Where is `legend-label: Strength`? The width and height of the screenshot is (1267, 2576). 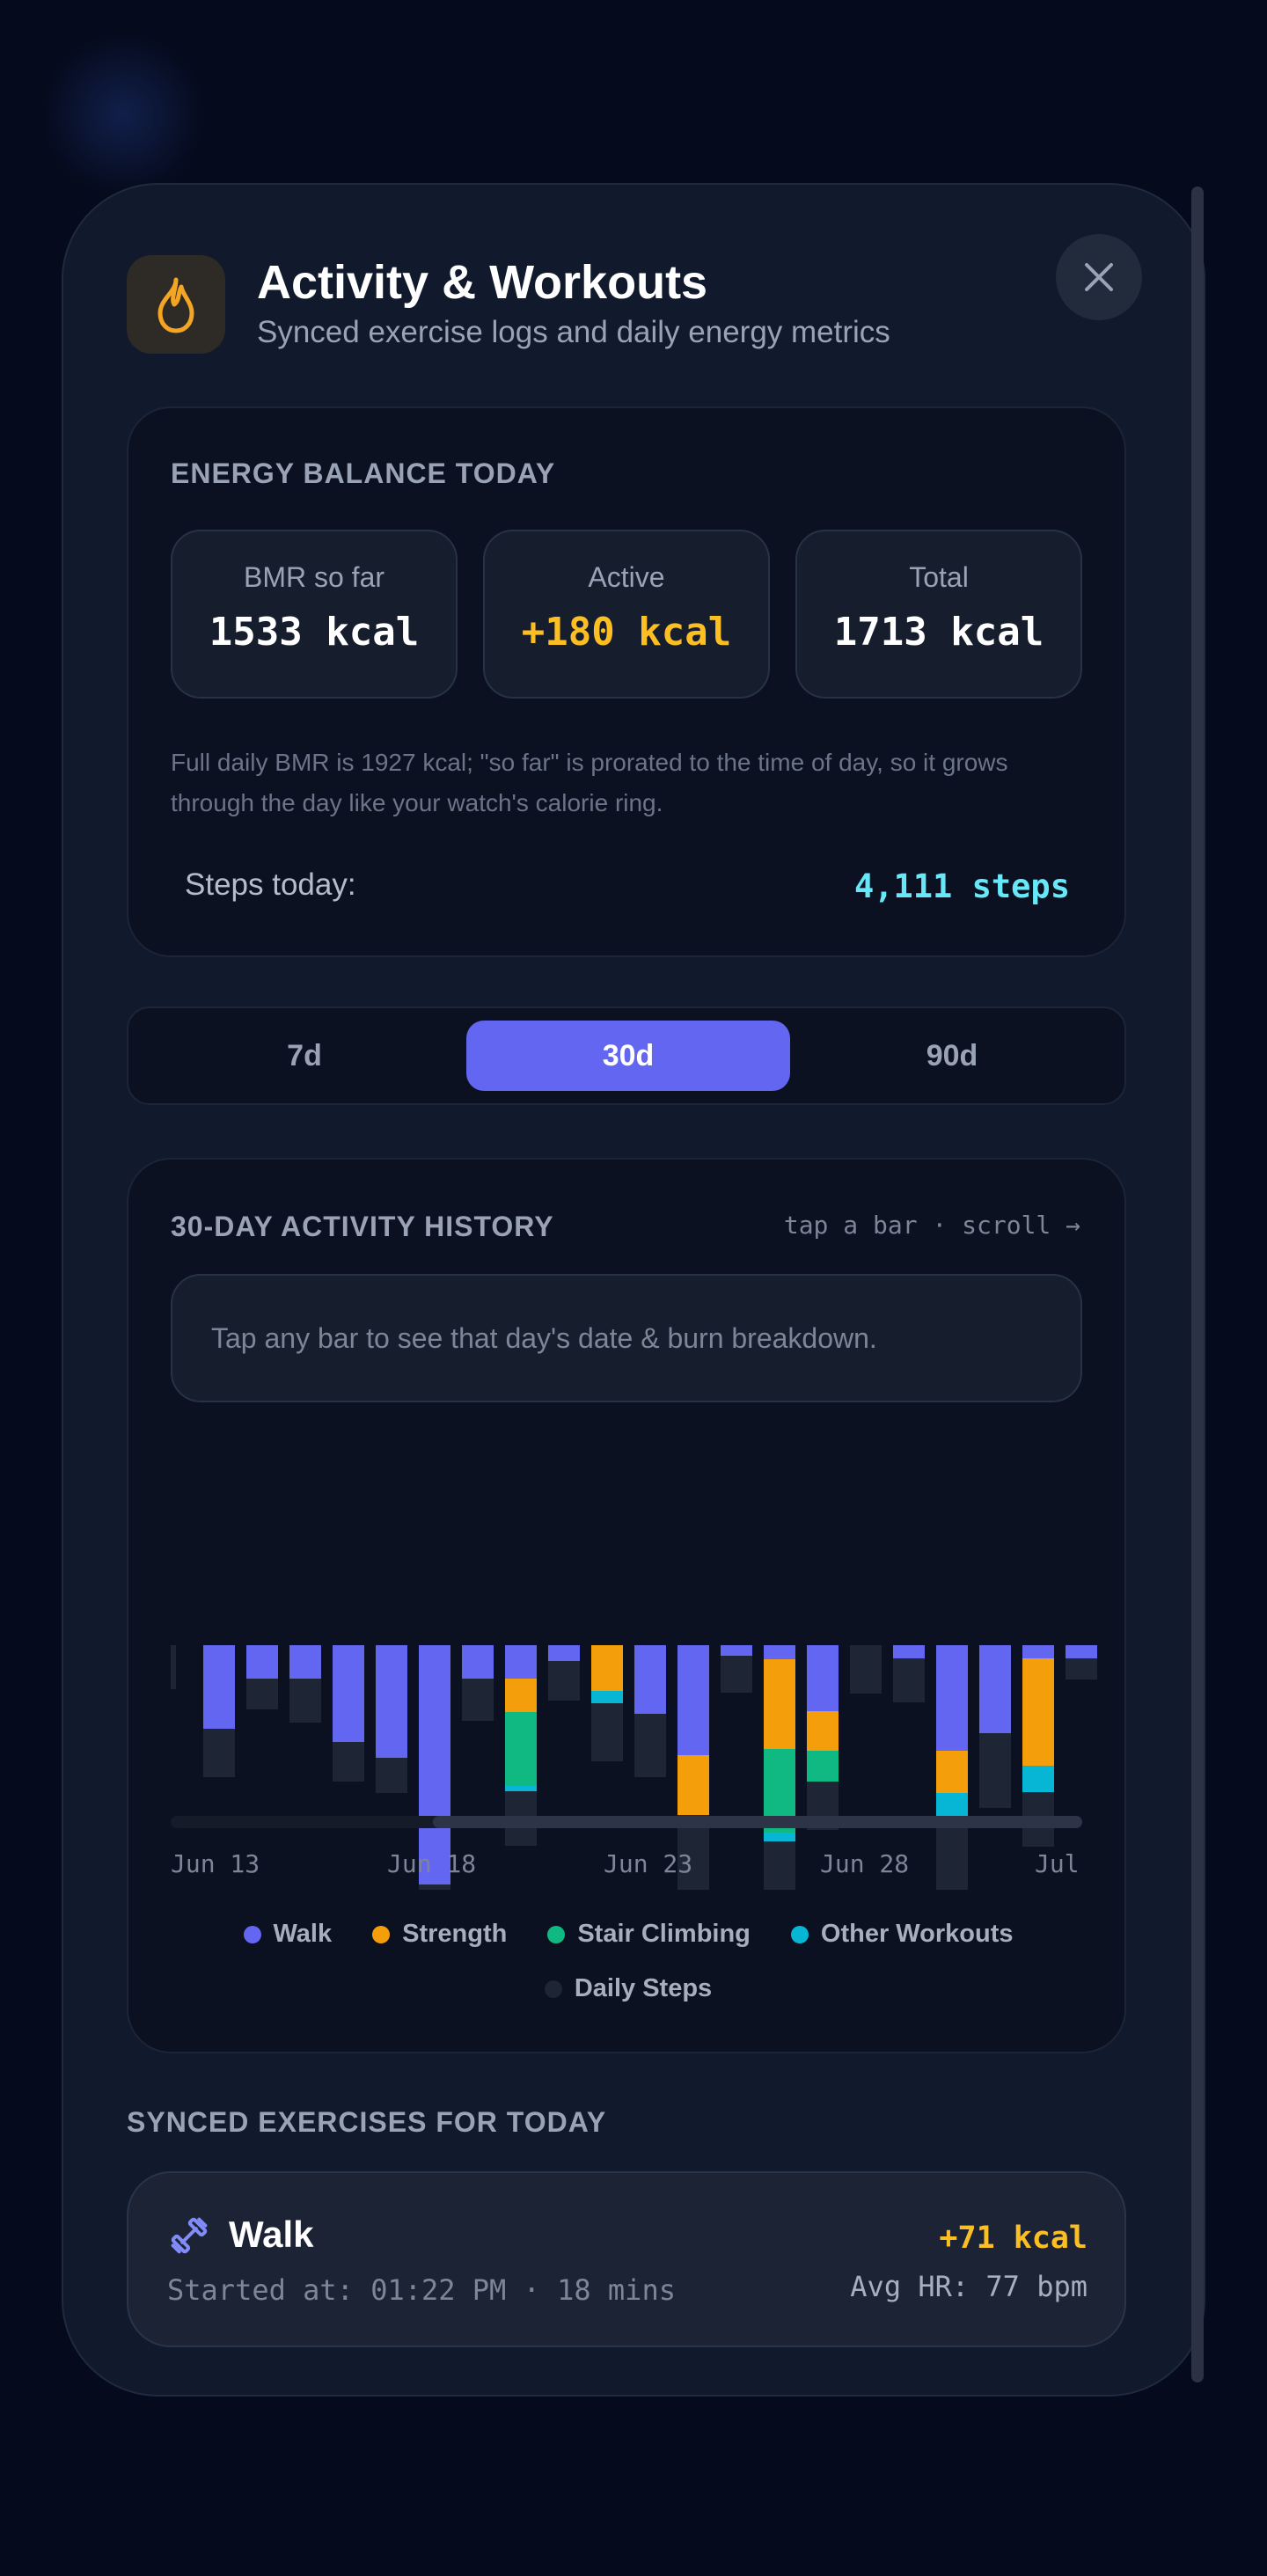 legend-label: Strength is located at coordinates (455, 1934).